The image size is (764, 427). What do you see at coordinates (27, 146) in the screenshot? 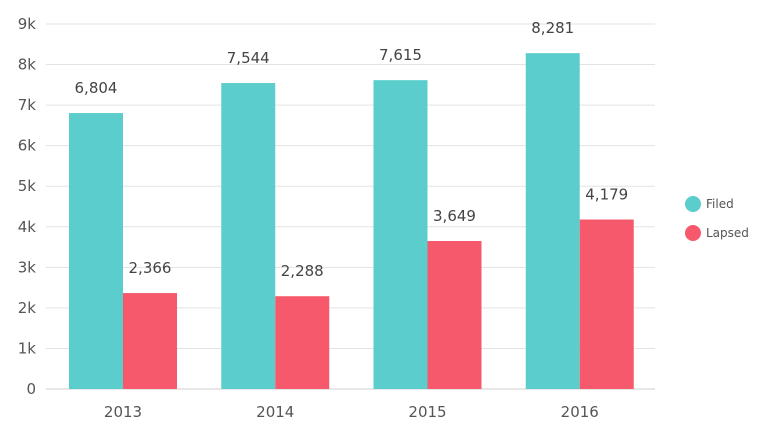
I see `y-tick-label: 6k` at bounding box center [27, 146].